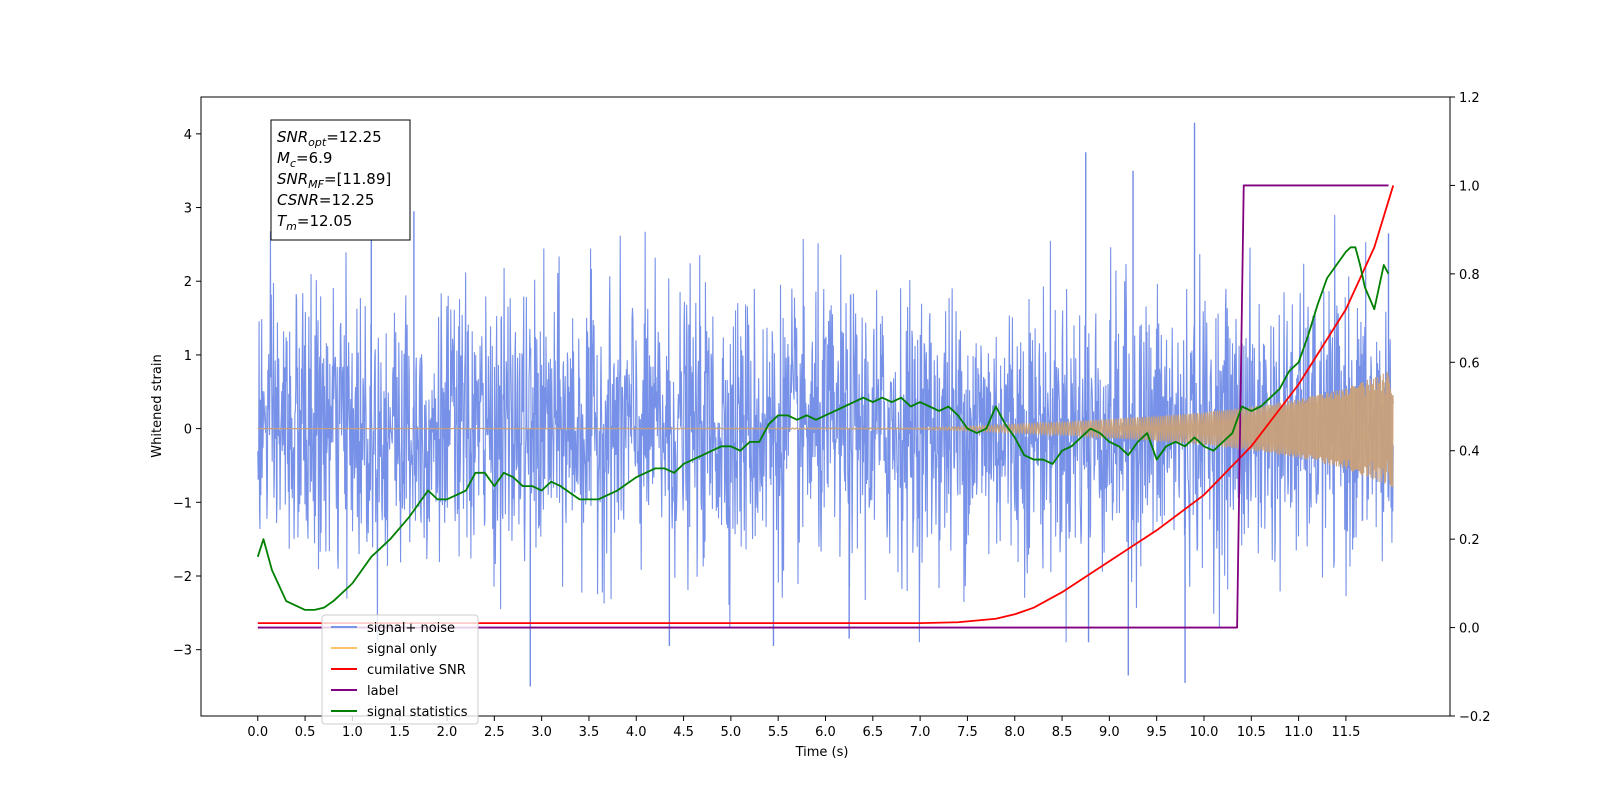  What do you see at coordinates (298, 200) in the screenshot?
I see `annotation-line-3-main: CSNR` at bounding box center [298, 200].